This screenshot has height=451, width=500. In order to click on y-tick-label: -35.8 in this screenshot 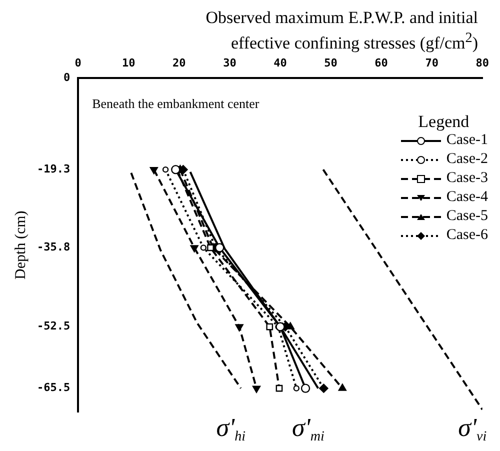, I will do `click(53, 247)`.